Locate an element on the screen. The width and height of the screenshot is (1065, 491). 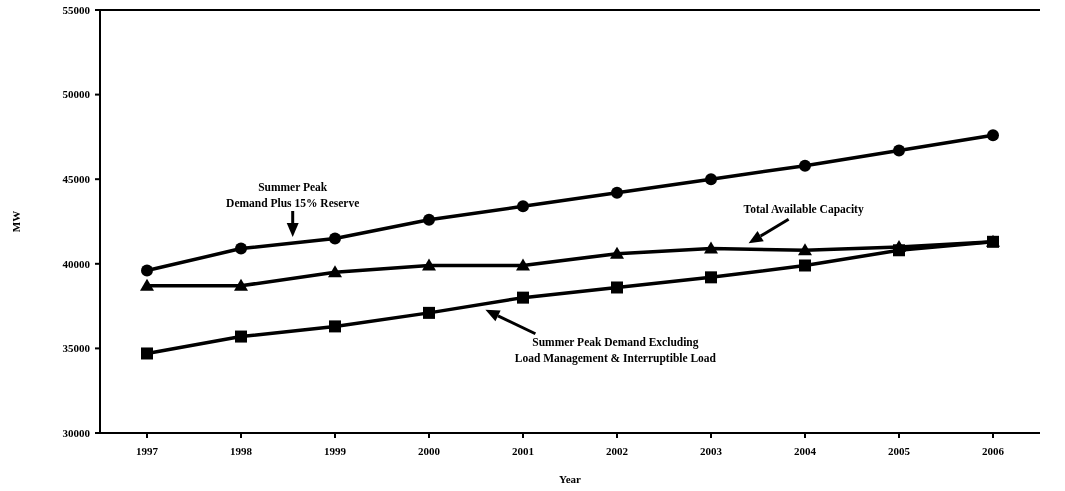
x-tick-label: 1997 is located at coordinates (147, 451).